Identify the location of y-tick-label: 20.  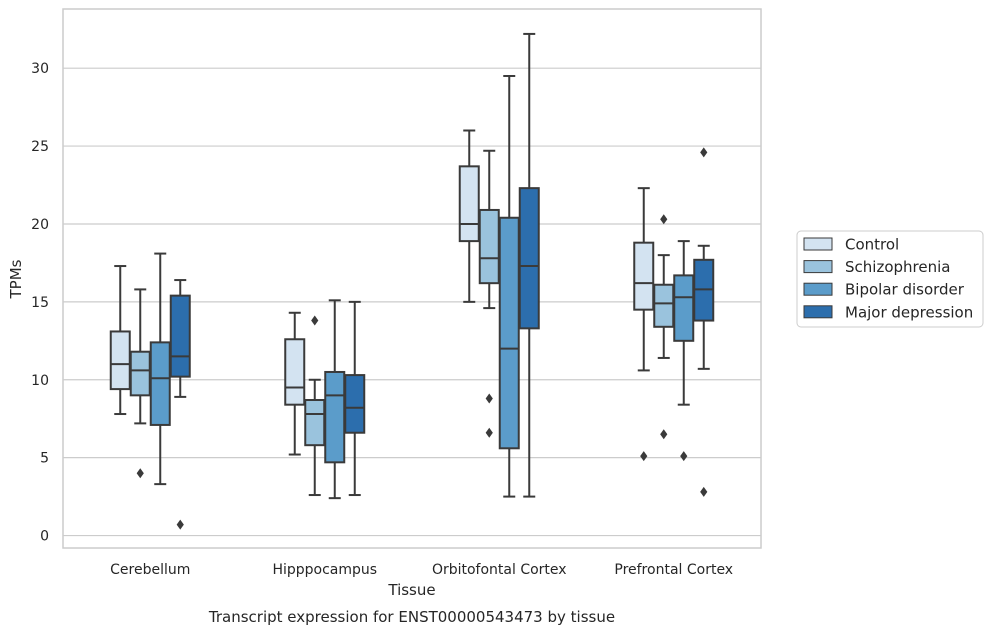
(40, 225).